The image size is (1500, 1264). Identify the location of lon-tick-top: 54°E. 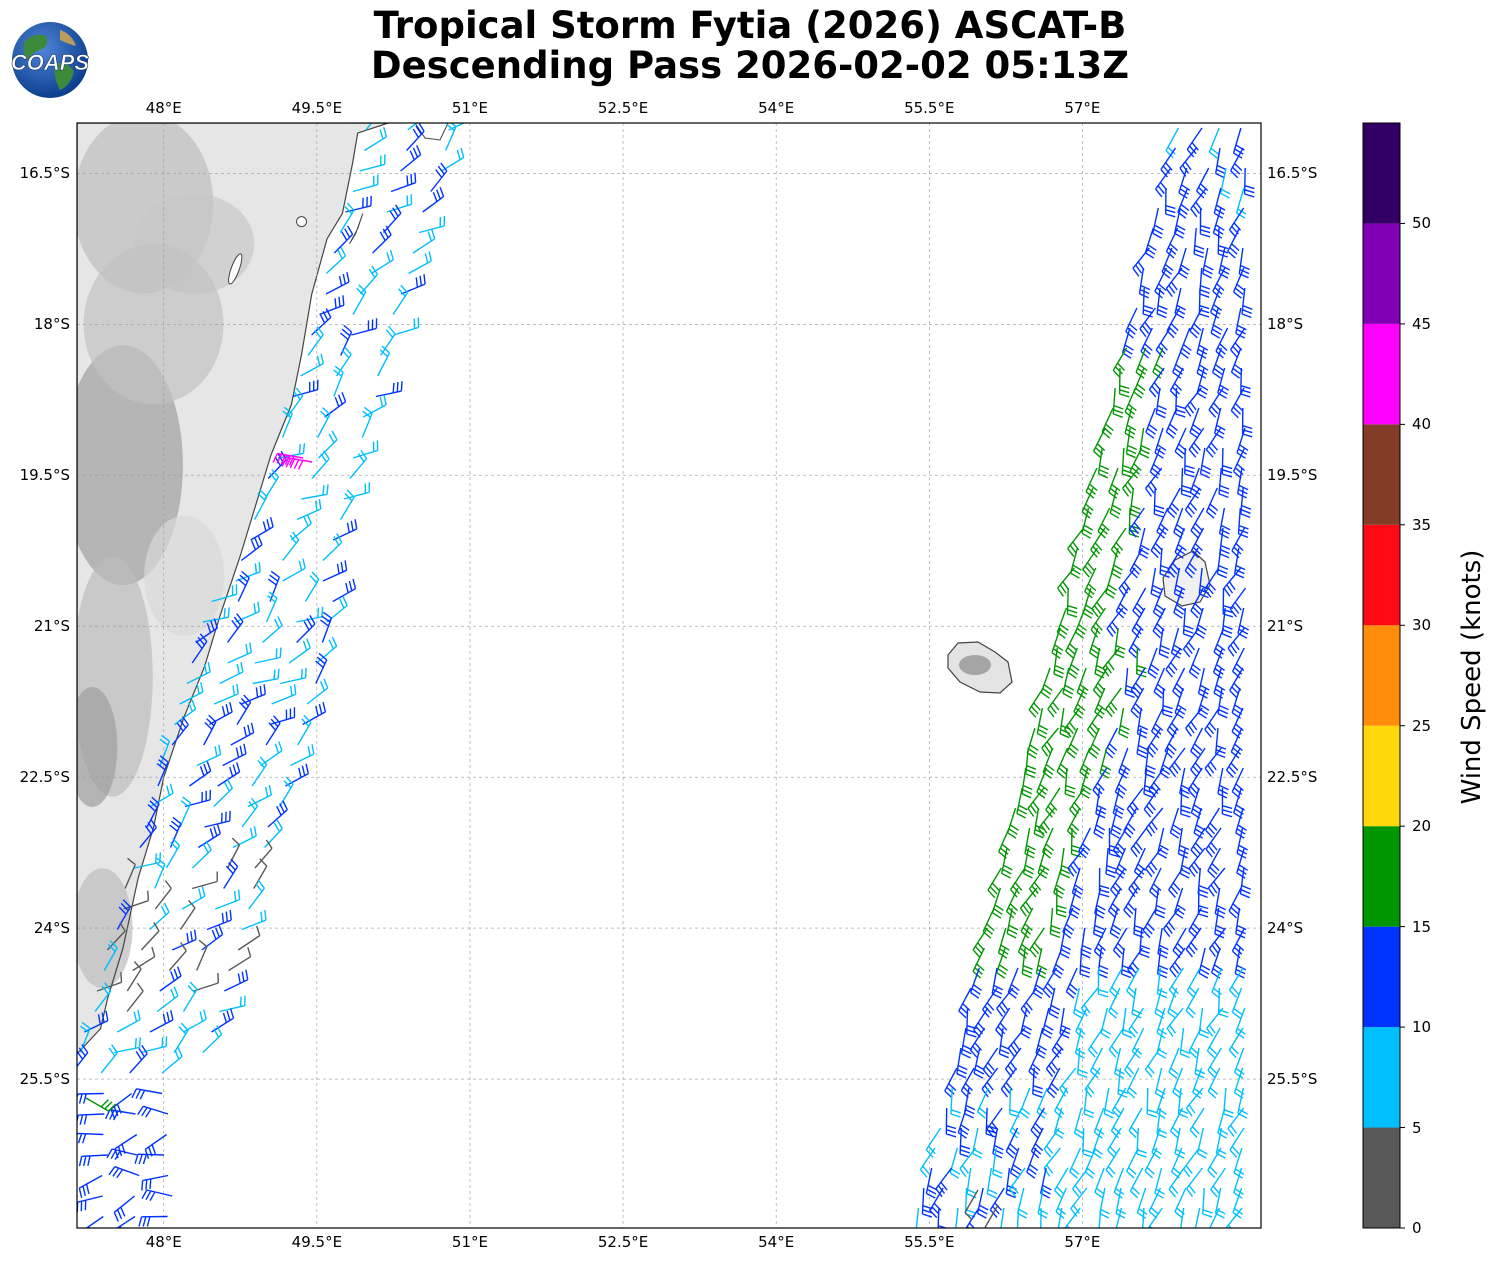
(776, 108).